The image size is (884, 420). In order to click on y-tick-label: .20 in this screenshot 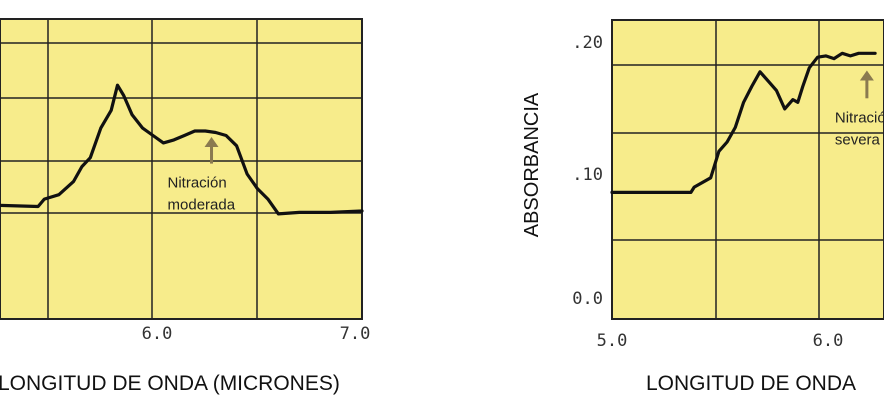, I will do `click(587, 43)`.